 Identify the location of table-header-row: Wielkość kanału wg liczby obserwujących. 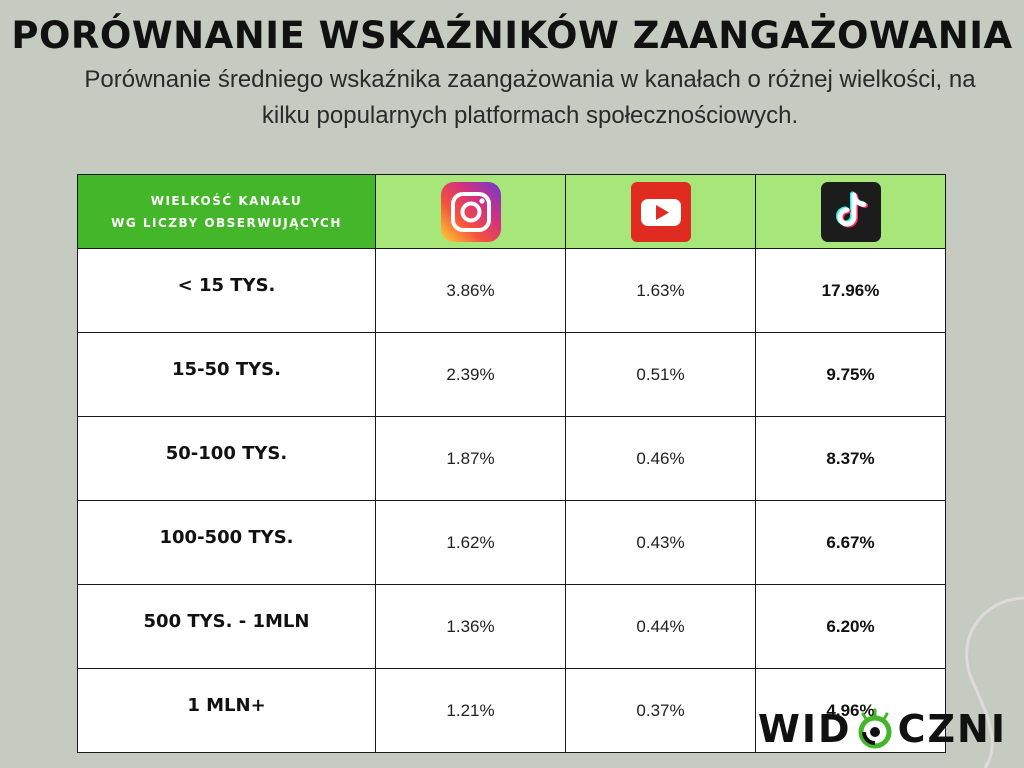
(511, 211).